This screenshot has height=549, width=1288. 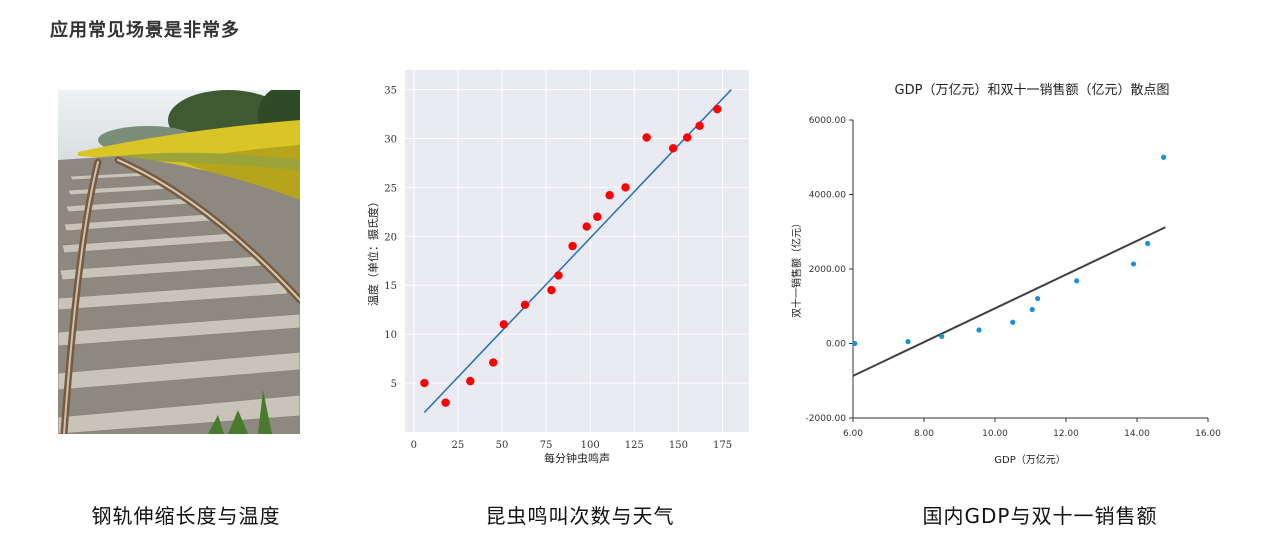 I want to click on gdp-fit-line, so click(x=1009, y=301).